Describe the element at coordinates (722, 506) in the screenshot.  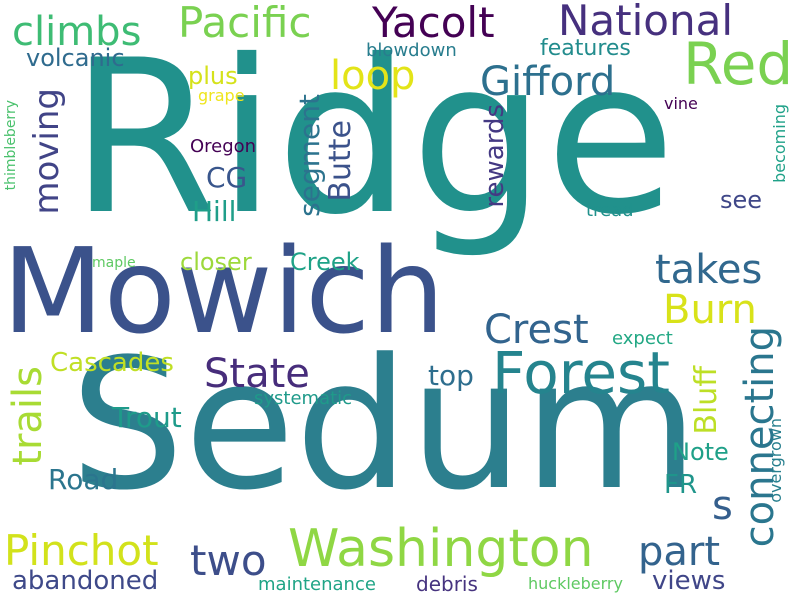
I see `word-s: s` at that location.